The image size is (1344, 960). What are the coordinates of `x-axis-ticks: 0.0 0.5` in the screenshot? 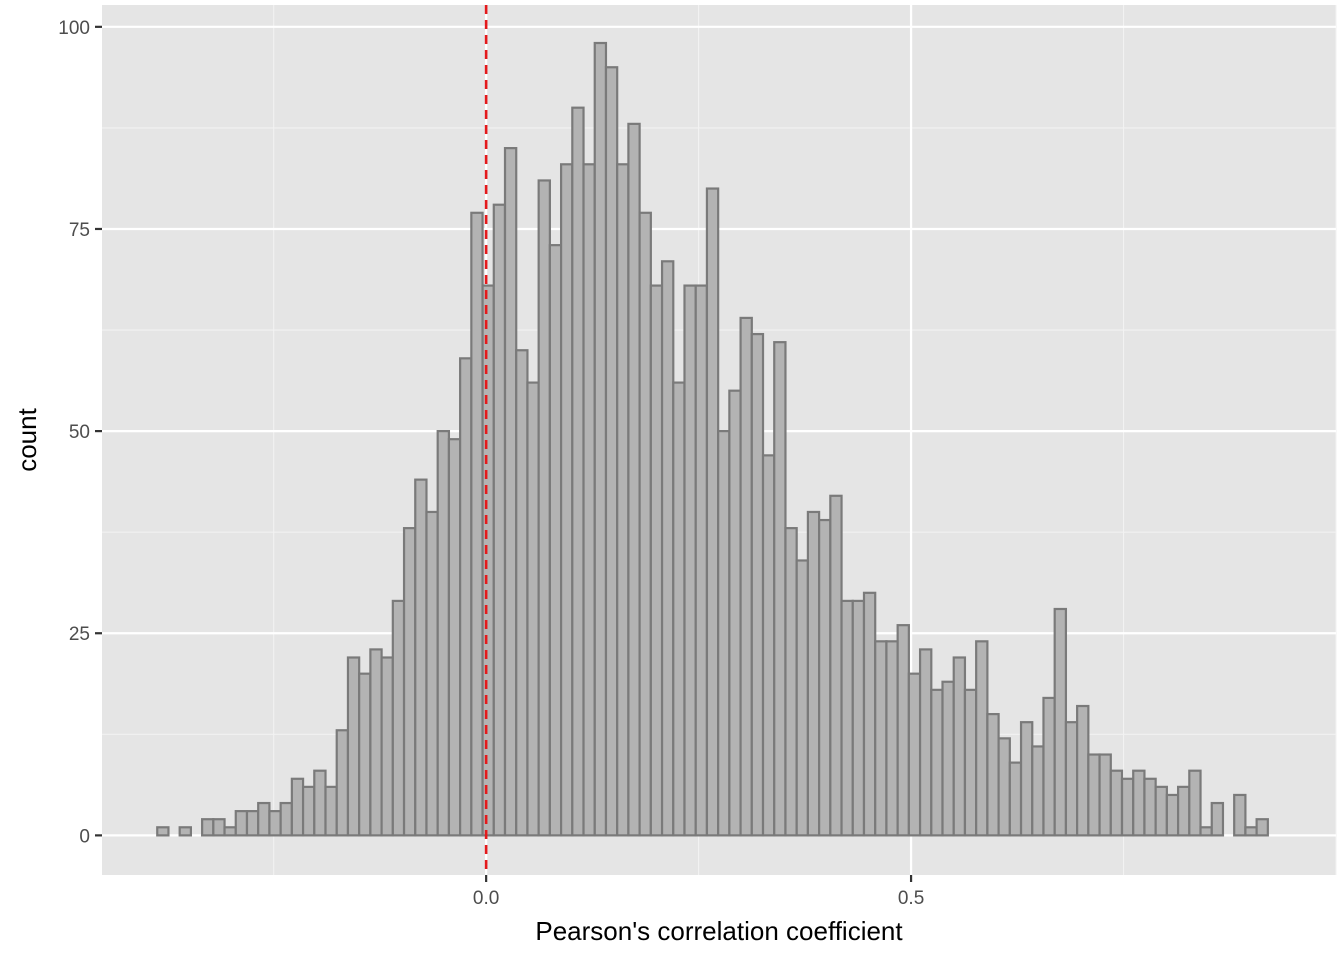 It's located at (698, 892).